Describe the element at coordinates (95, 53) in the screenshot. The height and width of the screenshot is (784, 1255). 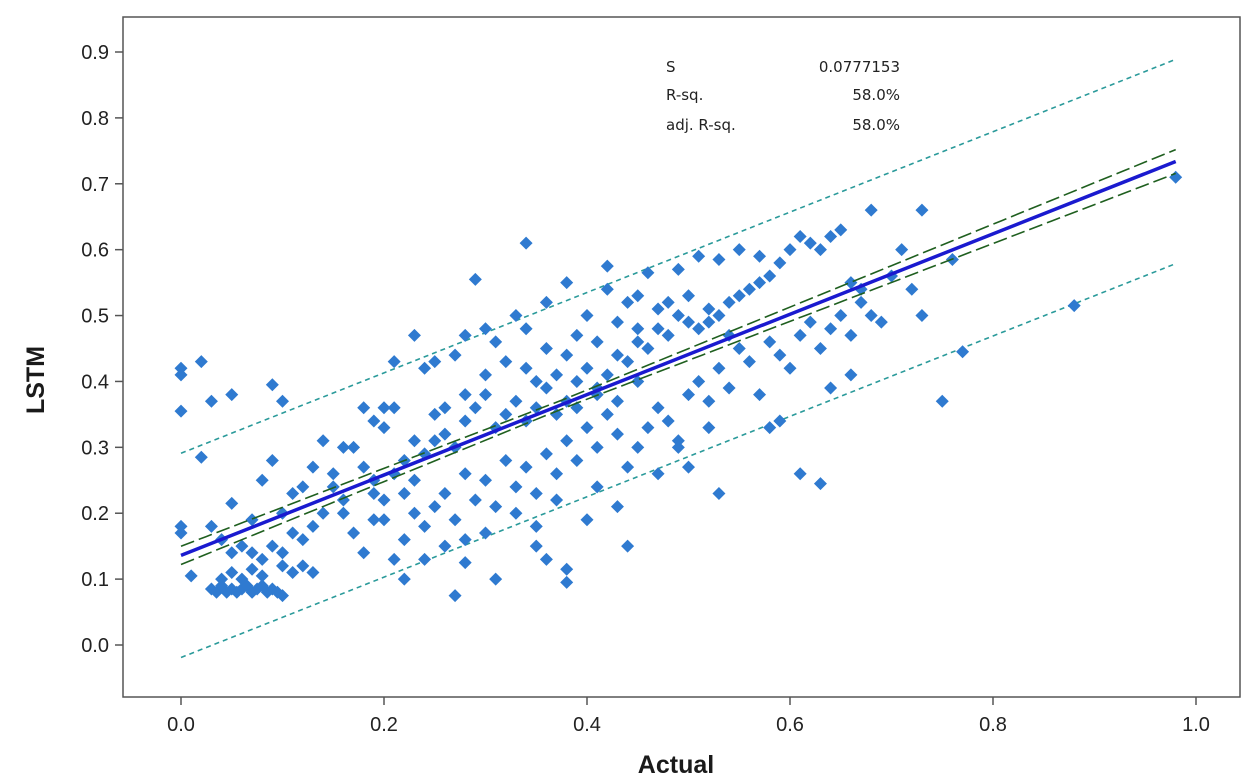
I see `y-tick-label: 0.9` at that location.